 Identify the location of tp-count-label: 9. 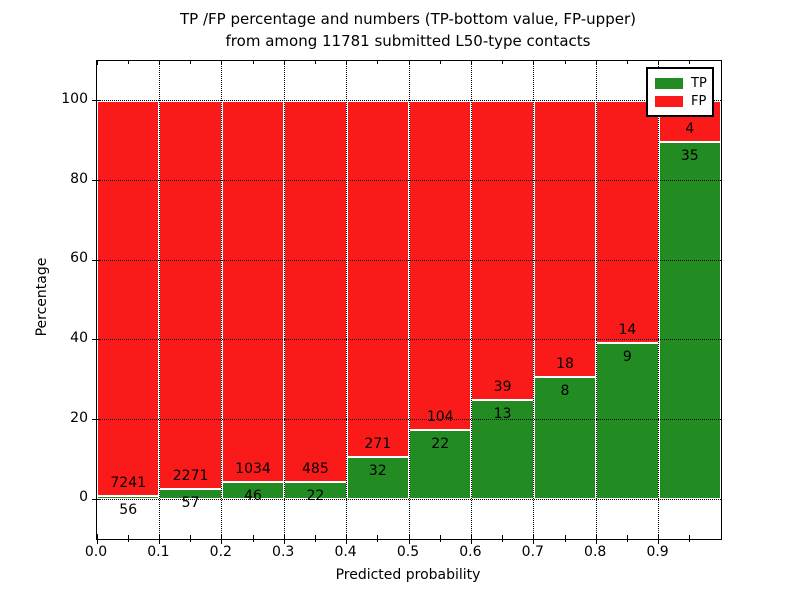
(627, 357).